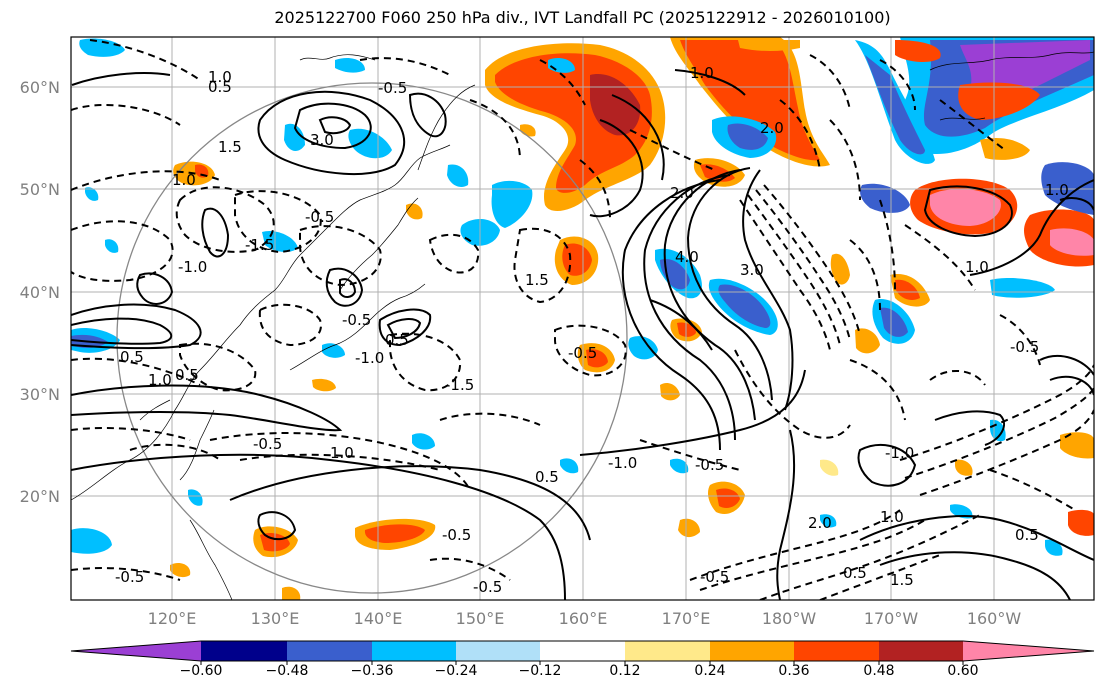  What do you see at coordinates (372, 671) in the screenshot?
I see `colorbar-tick: −0.36` at bounding box center [372, 671].